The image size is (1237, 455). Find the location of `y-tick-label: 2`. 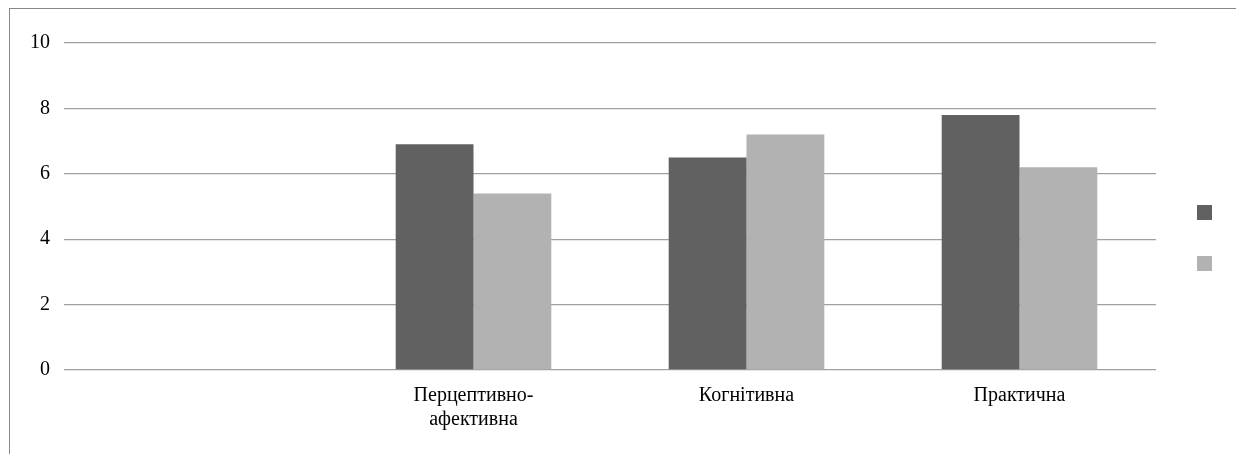

y-tick-label: 2 is located at coordinates (45, 302).